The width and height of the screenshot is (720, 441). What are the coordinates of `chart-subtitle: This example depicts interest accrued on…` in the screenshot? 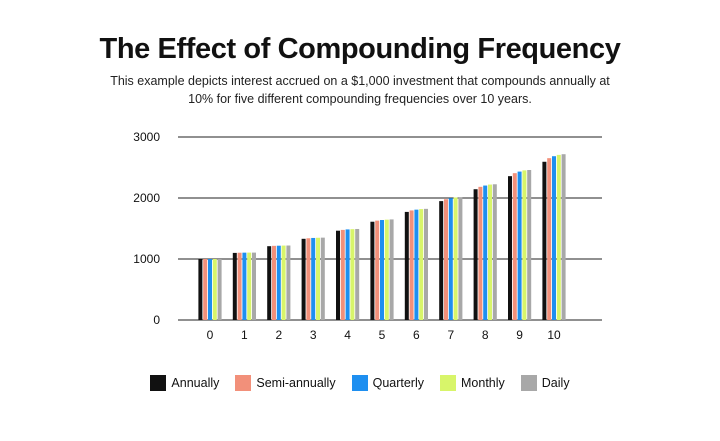 It's located at (360, 90).